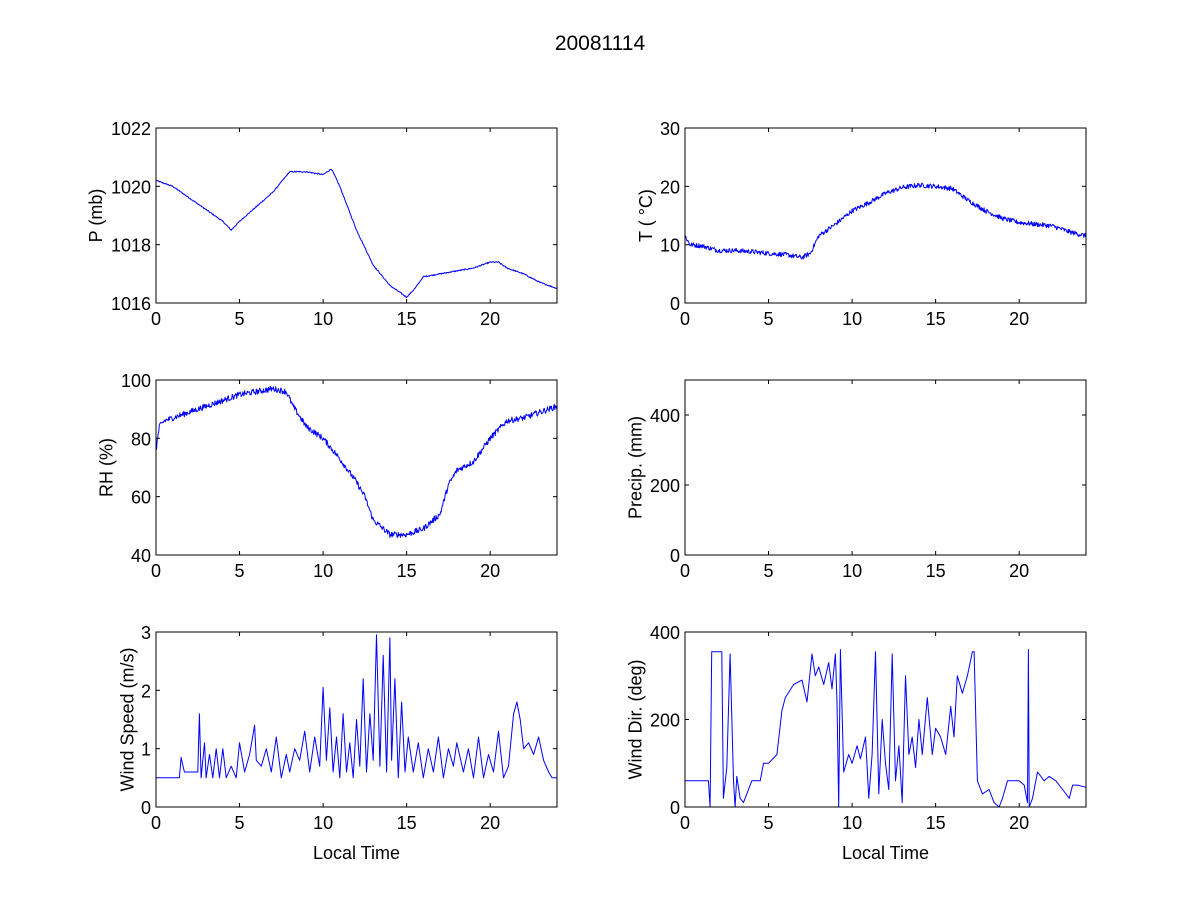  I want to click on y-tick-label: 60, so click(141, 498).